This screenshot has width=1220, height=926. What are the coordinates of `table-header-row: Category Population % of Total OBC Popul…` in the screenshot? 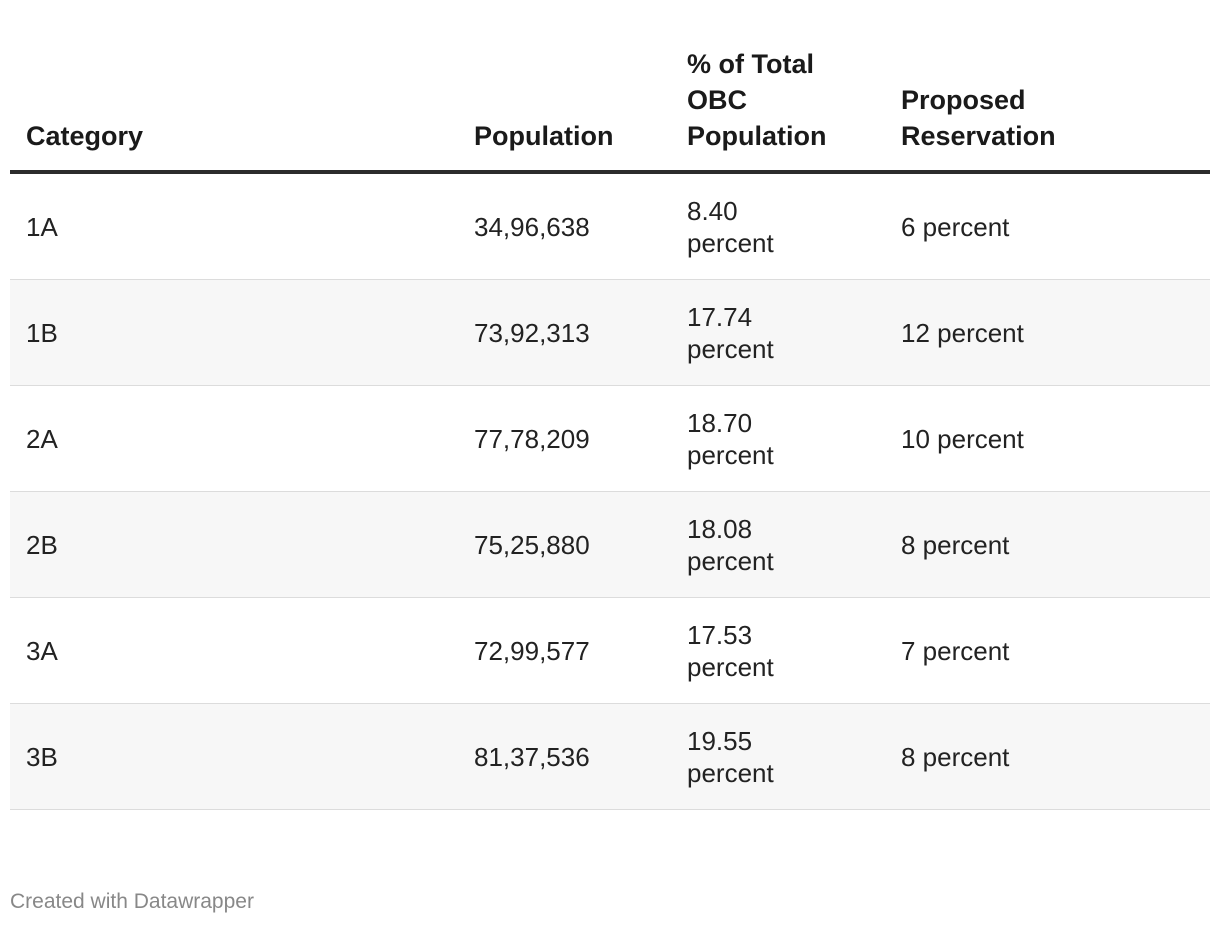 It's located at (610, 107).